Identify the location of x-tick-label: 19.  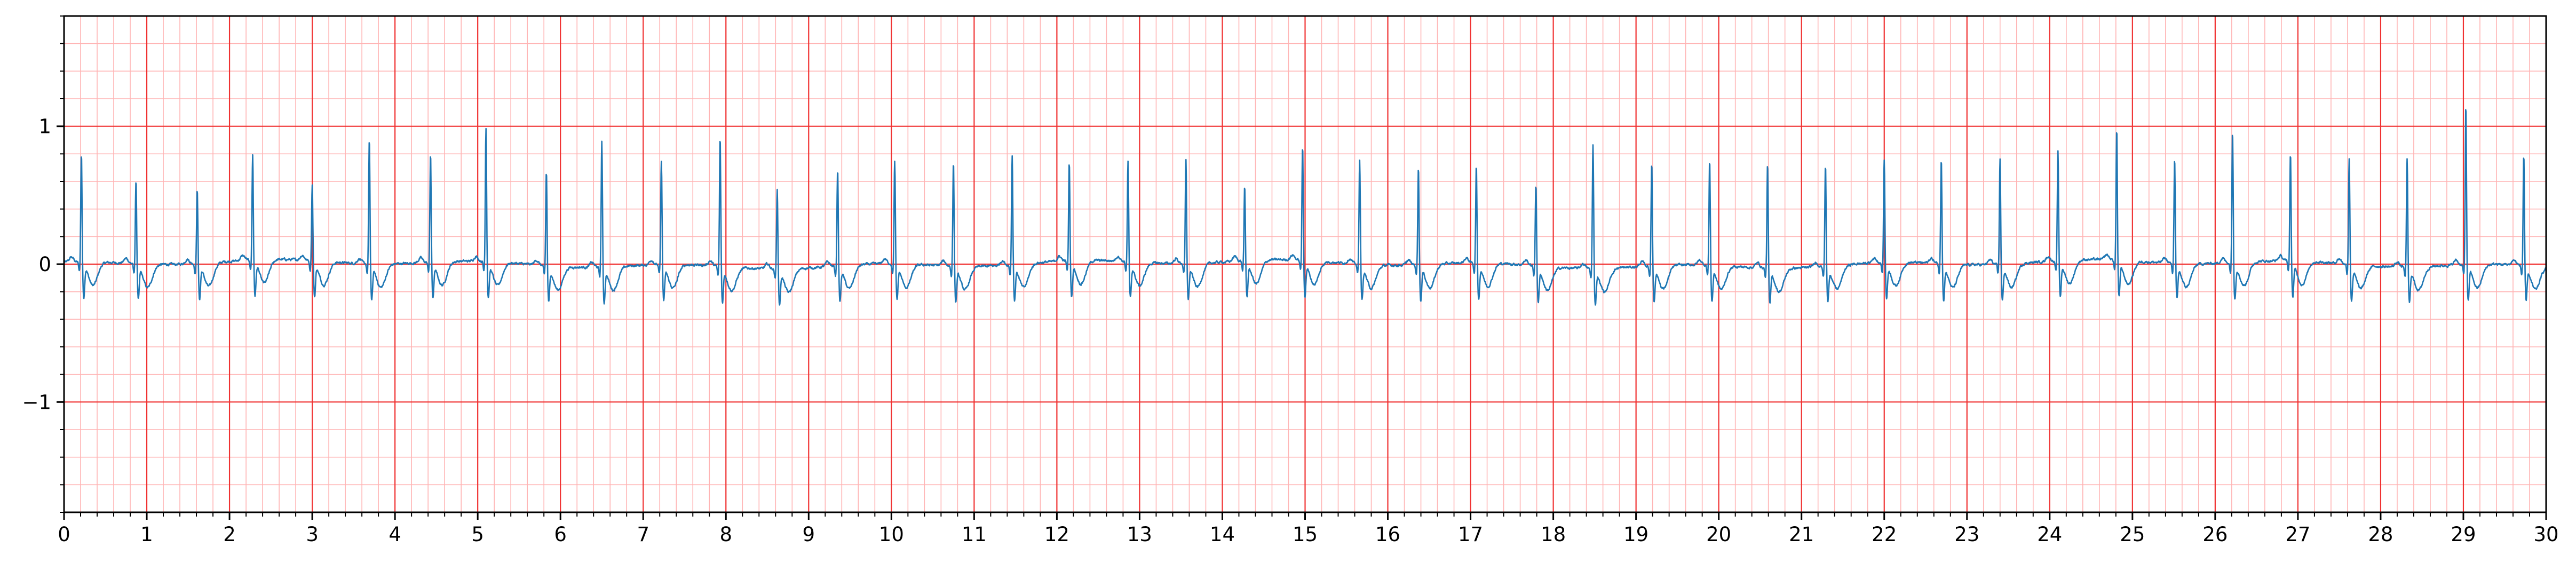
(1635, 534).